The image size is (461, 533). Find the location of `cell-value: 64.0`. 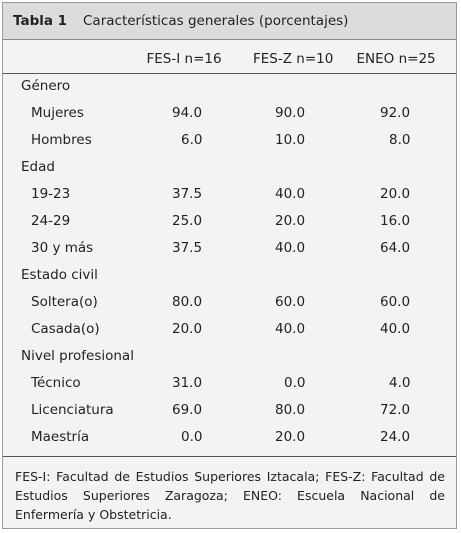

cell-value: 64.0 is located at coordinates (395, 248).